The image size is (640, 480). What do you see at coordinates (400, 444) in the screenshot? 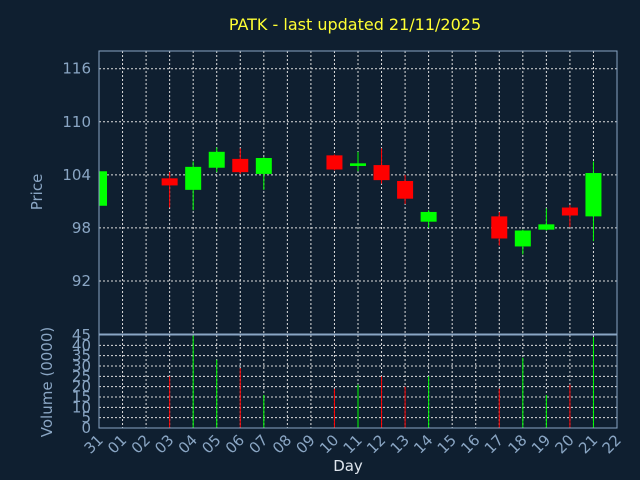
I see `day-tick-label: 13` at bounding box center [400, 444].